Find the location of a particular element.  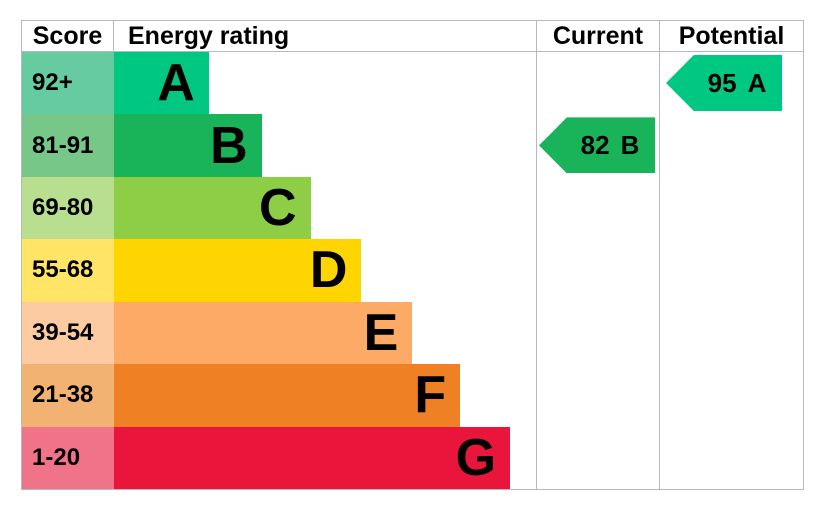

energy-band-bar-d: D is located at coordinates (238, 270).